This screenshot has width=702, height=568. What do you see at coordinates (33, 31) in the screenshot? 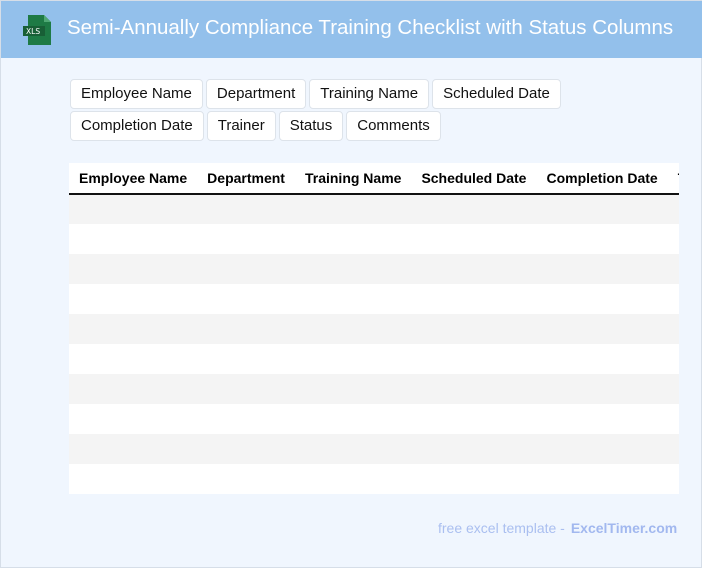
I see `svg-text: XLS` at bounding box center [33, 31].